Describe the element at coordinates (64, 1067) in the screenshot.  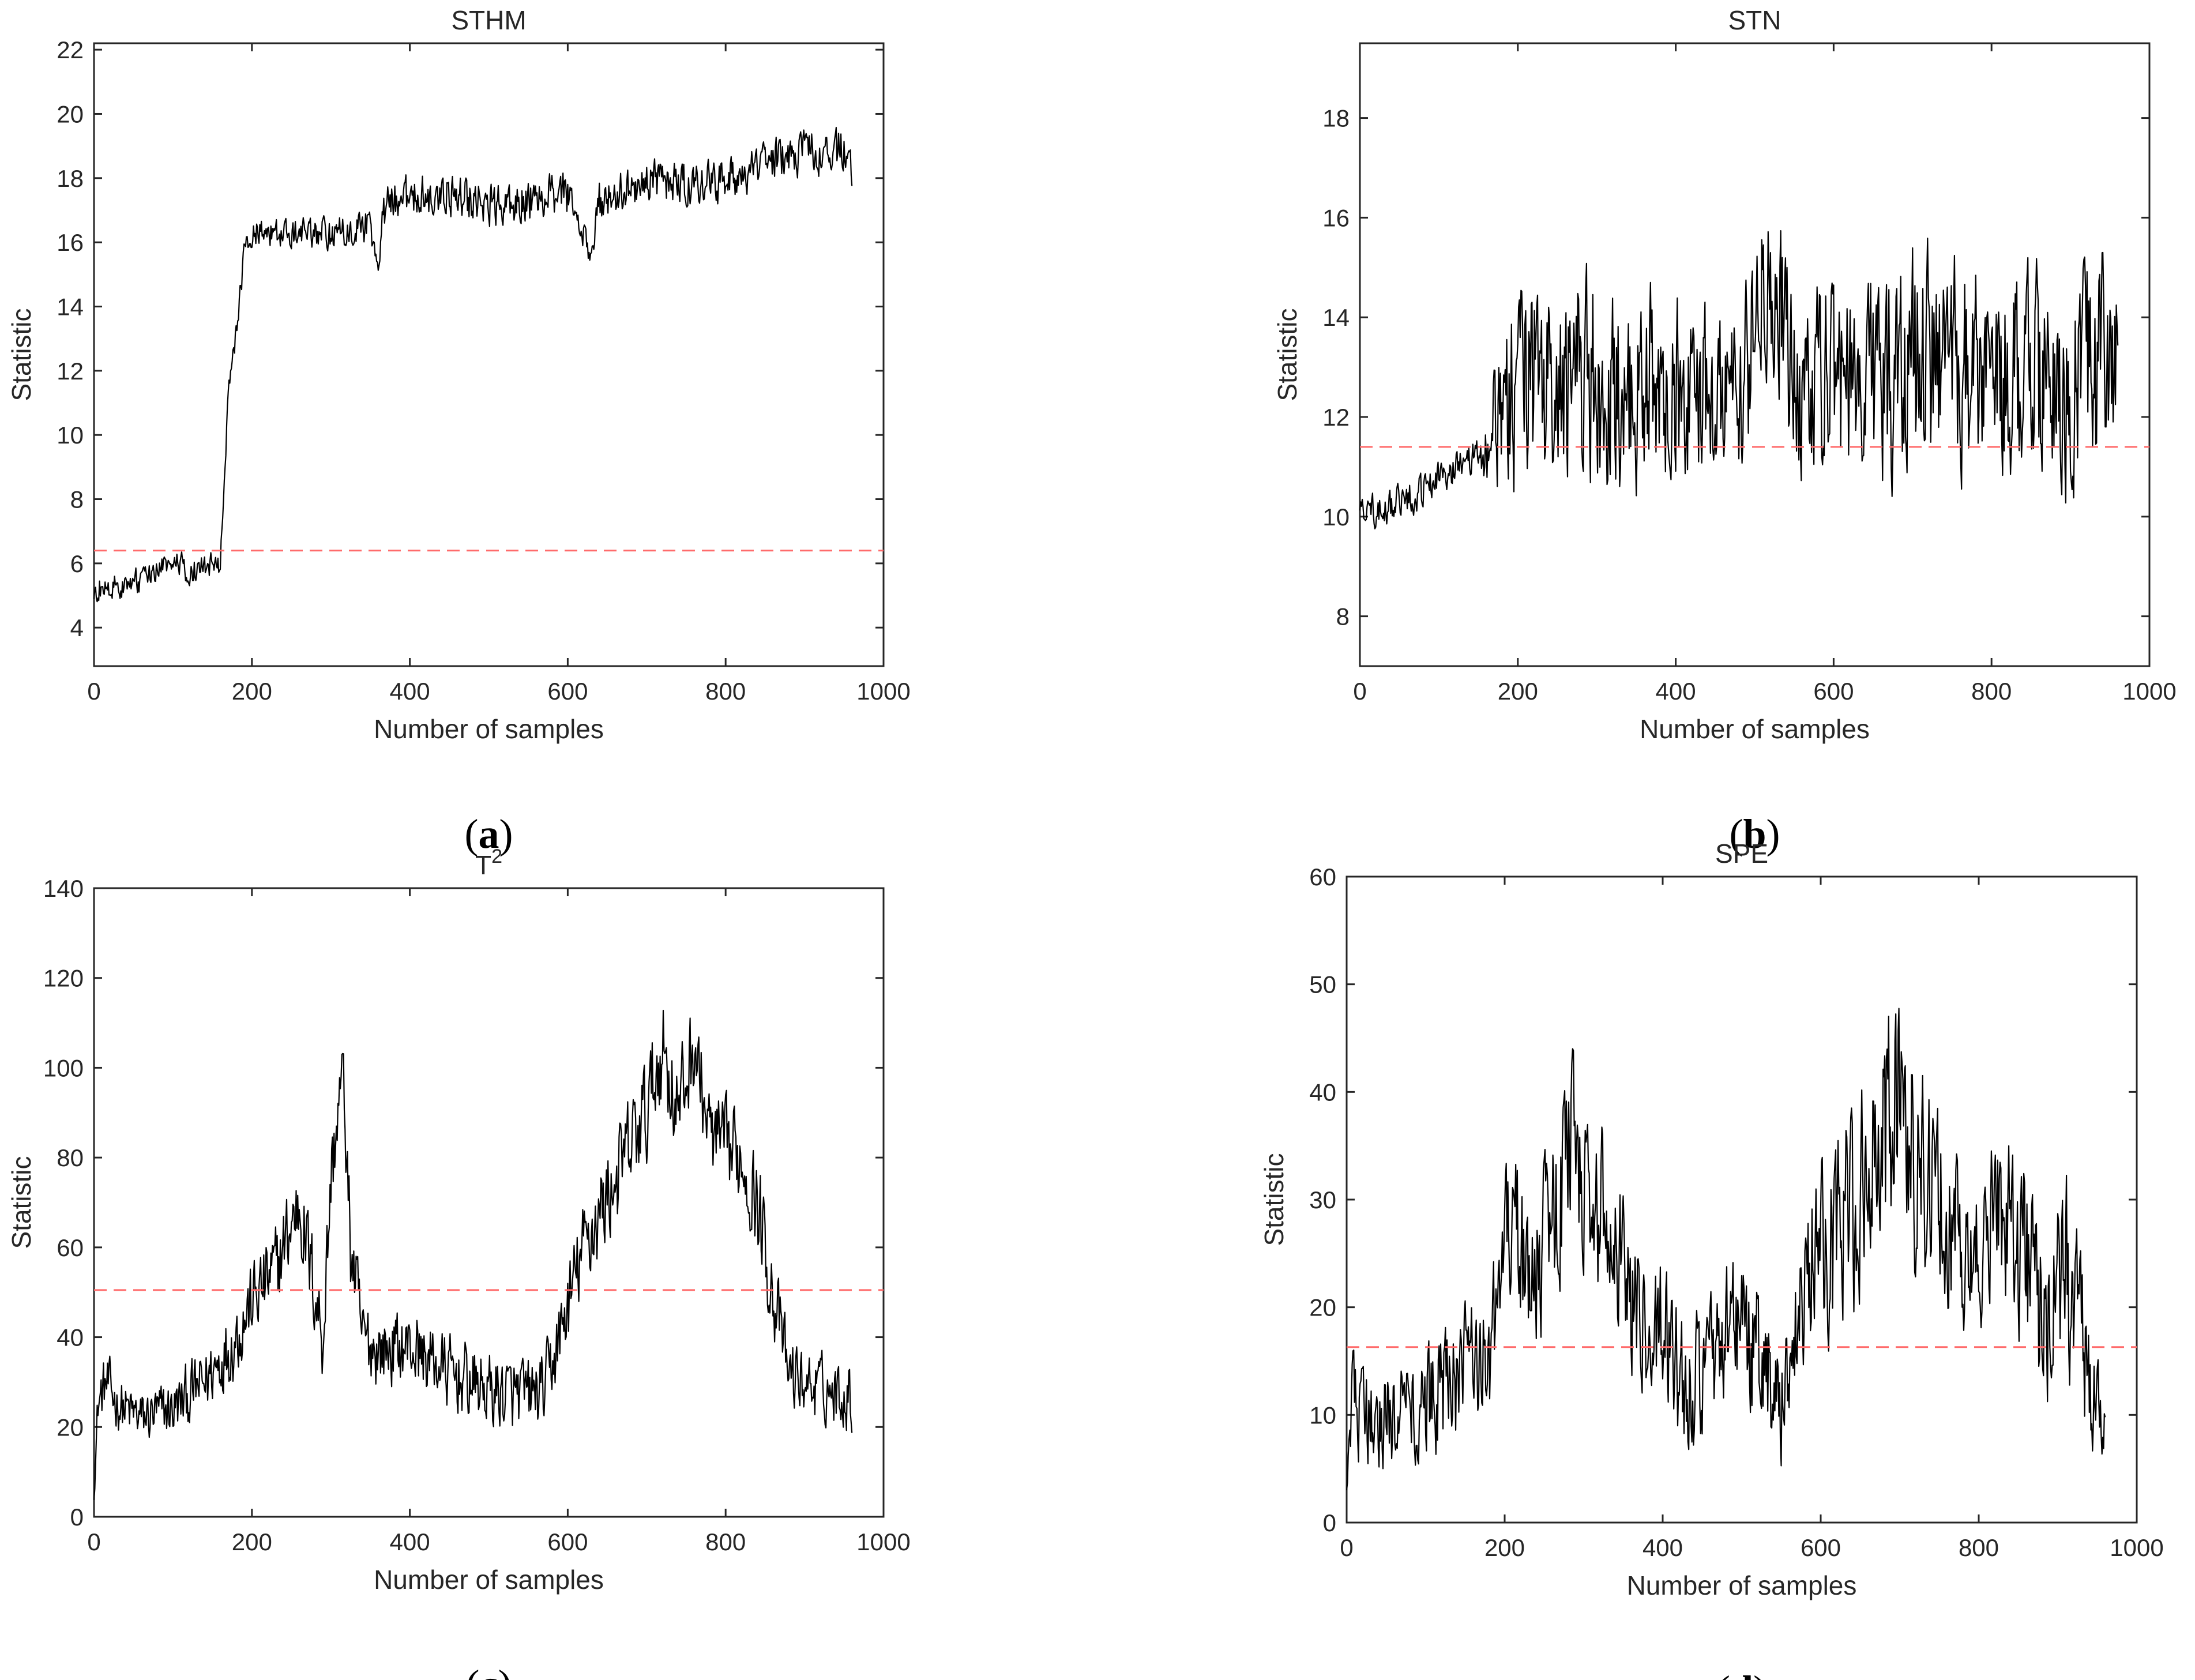
I see `y-tick-label: 100` at that location.